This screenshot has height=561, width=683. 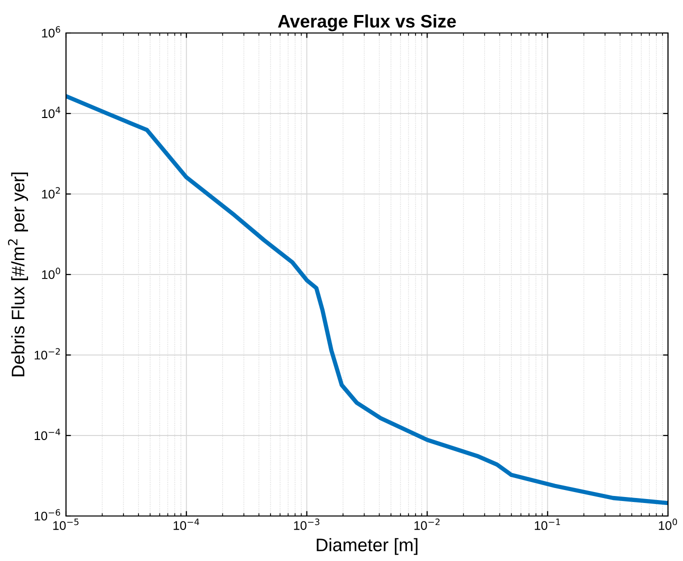 I want to click on x-axis-title: Diameter [m], so click(x=367, y=546).